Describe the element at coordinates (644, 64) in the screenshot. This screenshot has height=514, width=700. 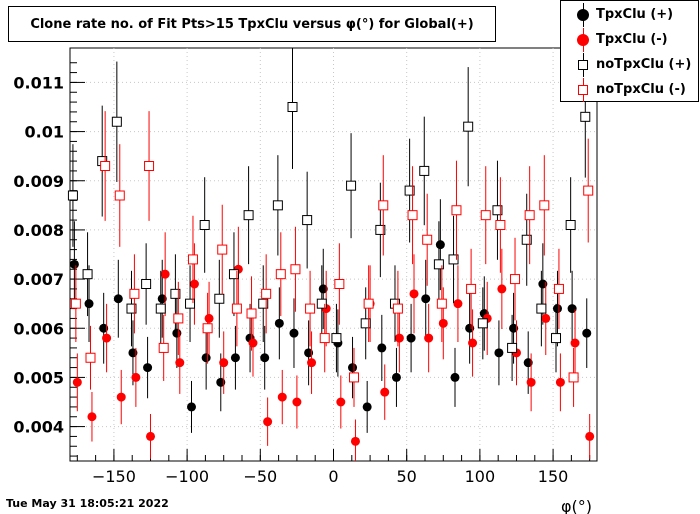
I see `legend-label: noTpxClu (+)` at that location.